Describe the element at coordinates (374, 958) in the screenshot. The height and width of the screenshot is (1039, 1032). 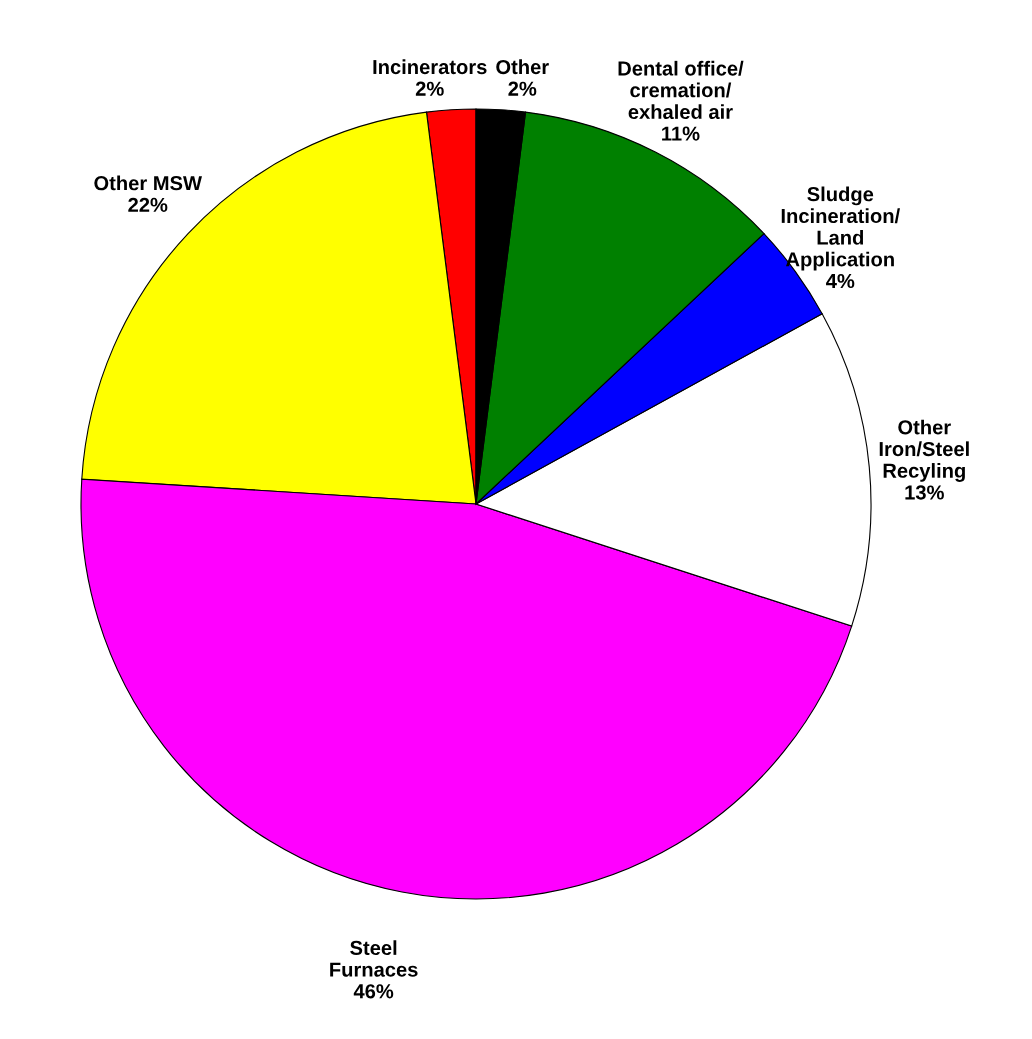
I see `slice-label: Steel Furnaces` at that location.